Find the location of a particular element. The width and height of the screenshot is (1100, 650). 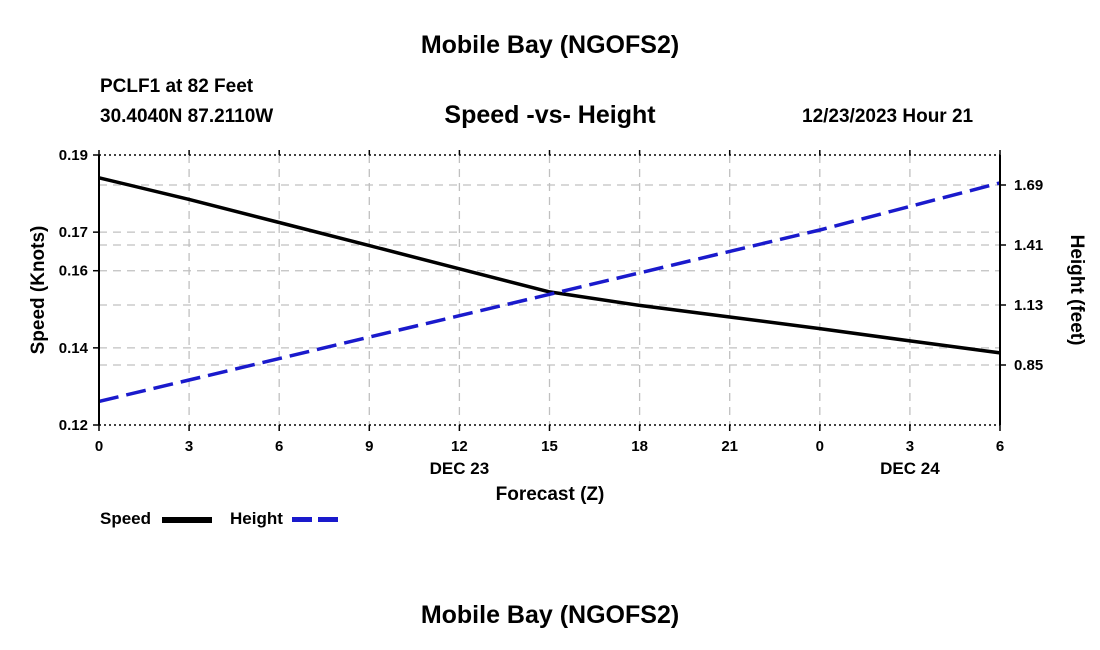

y-axis-label-right: Height (feet) is located at coordinates (1076, 290).